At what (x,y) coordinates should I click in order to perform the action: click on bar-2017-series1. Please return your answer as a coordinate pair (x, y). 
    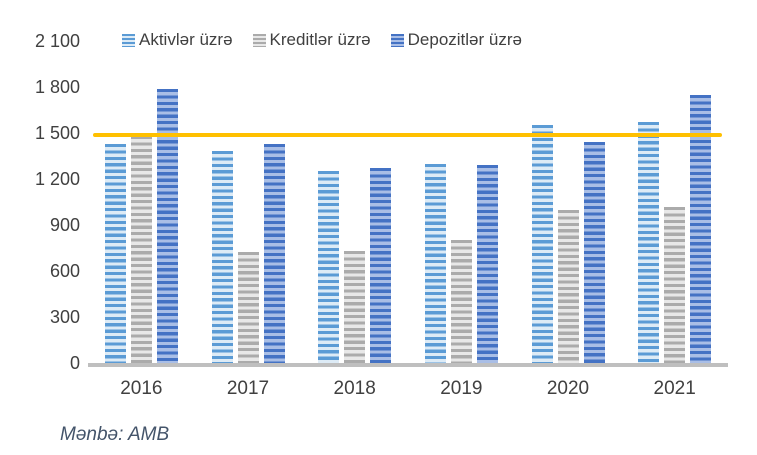
    Looking at the image, I should click on (222, 257).